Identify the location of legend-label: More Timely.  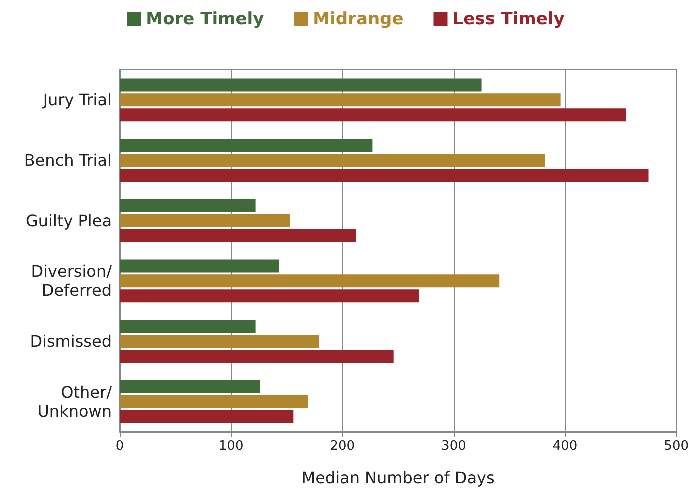
(205, 20).